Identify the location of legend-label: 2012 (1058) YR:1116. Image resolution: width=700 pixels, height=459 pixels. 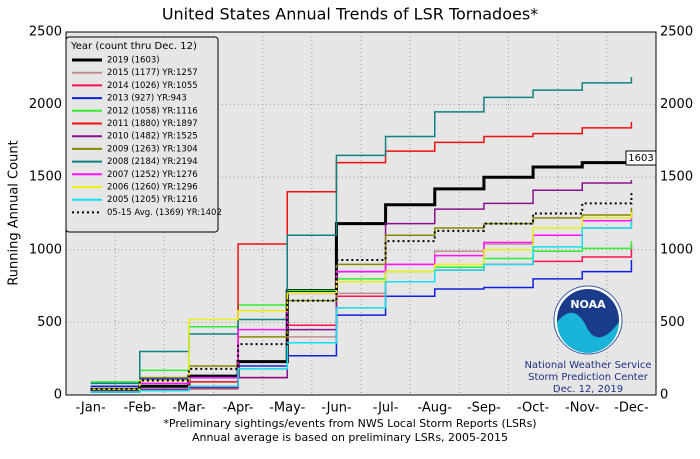
(152, 111).